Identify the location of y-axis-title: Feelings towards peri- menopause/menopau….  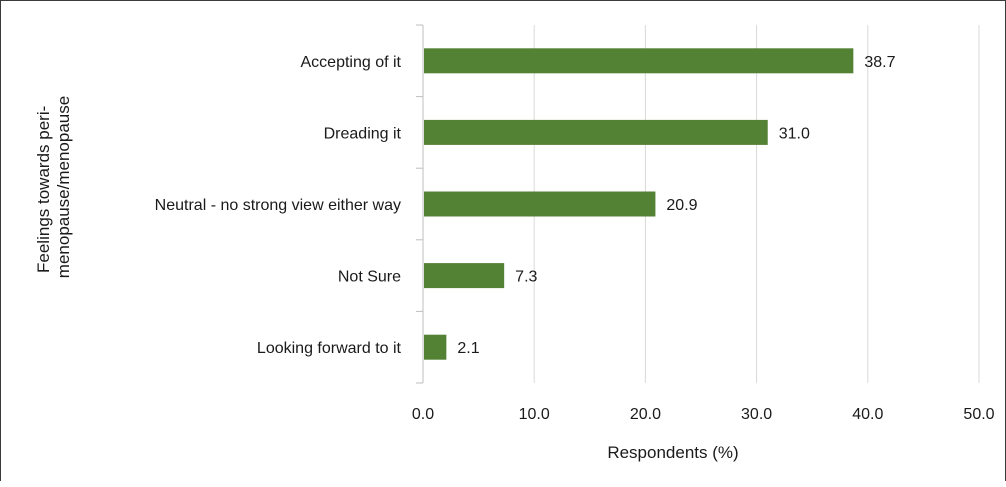
(53, 187).